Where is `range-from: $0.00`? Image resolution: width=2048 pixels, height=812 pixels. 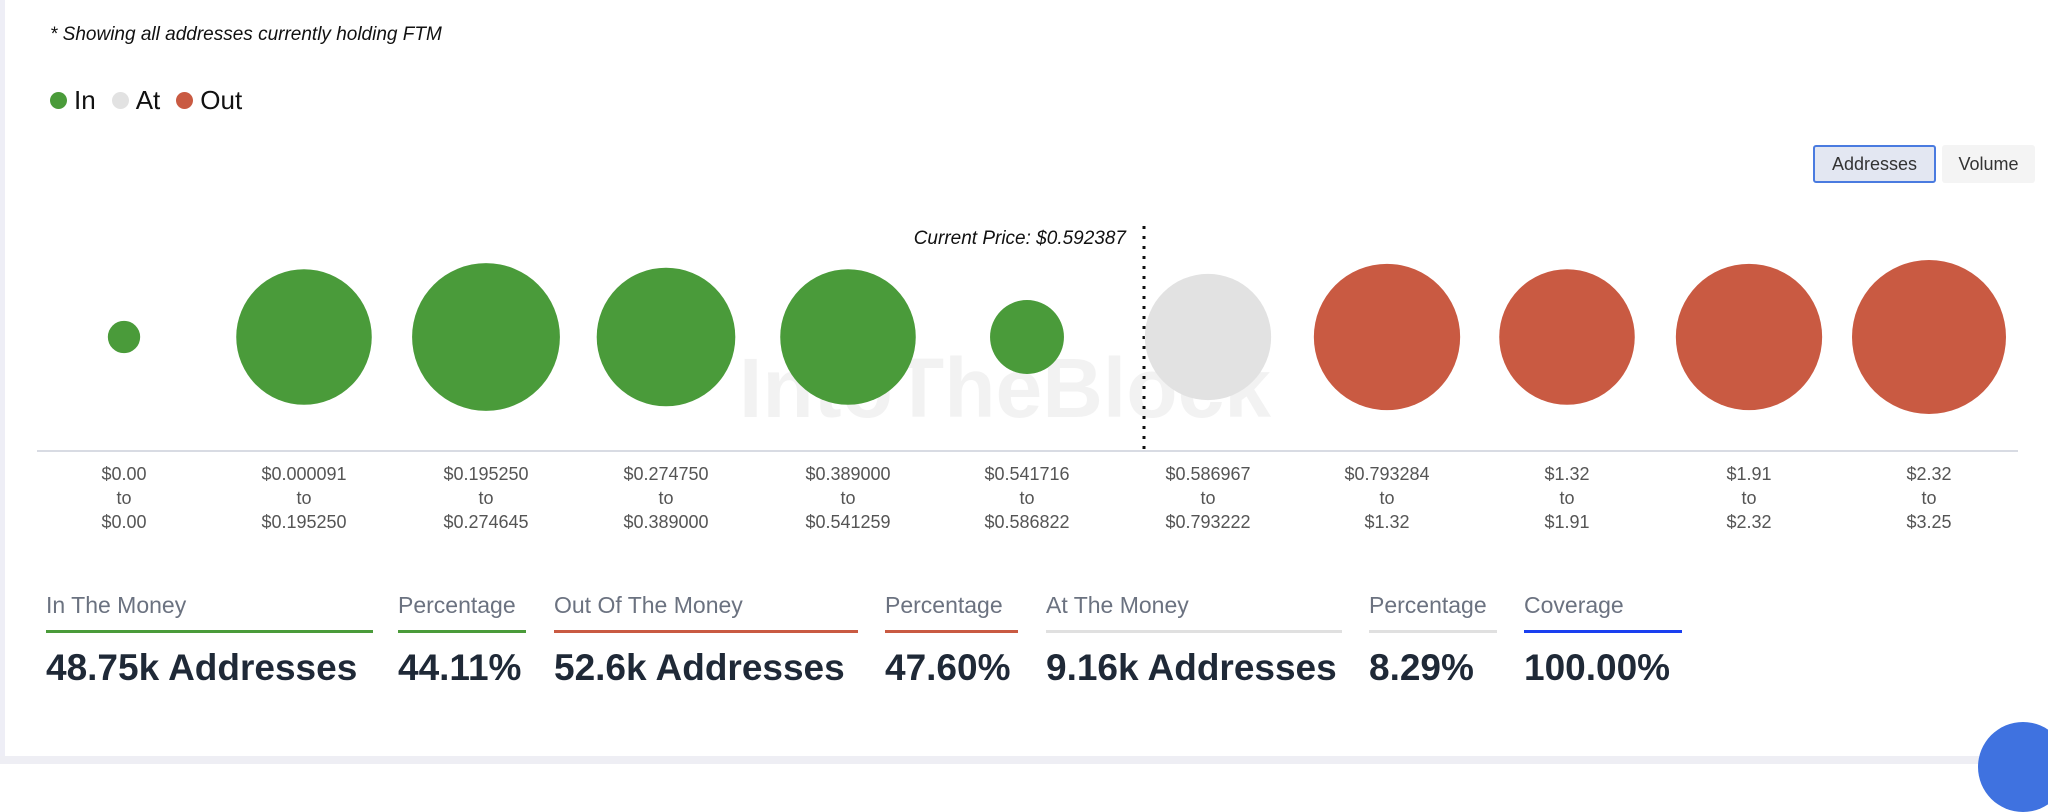 range-from: $0.00 is located at coordinates (124, 474).